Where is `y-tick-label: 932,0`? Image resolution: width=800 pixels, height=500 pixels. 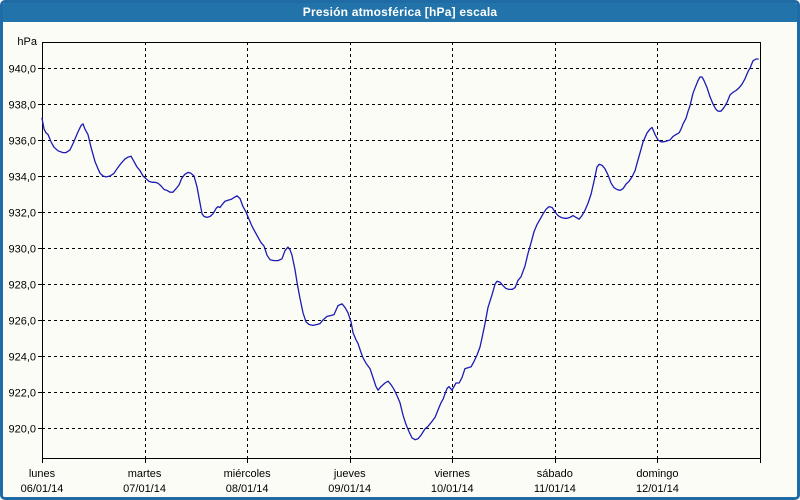
y-tick-label: 932,0 is located at coordinates (22, 214).